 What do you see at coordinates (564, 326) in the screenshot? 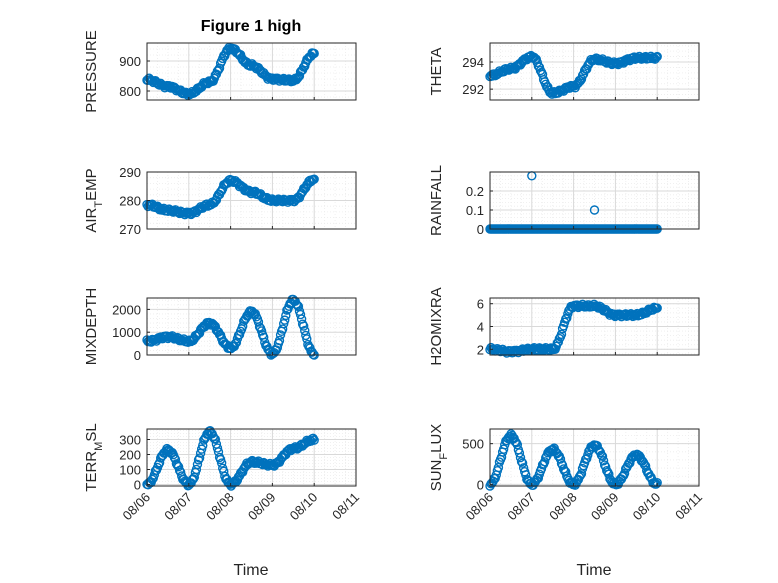
I see `axes-5: 2 4 6 H2OMIXRA` at bounding box center [564, 326].